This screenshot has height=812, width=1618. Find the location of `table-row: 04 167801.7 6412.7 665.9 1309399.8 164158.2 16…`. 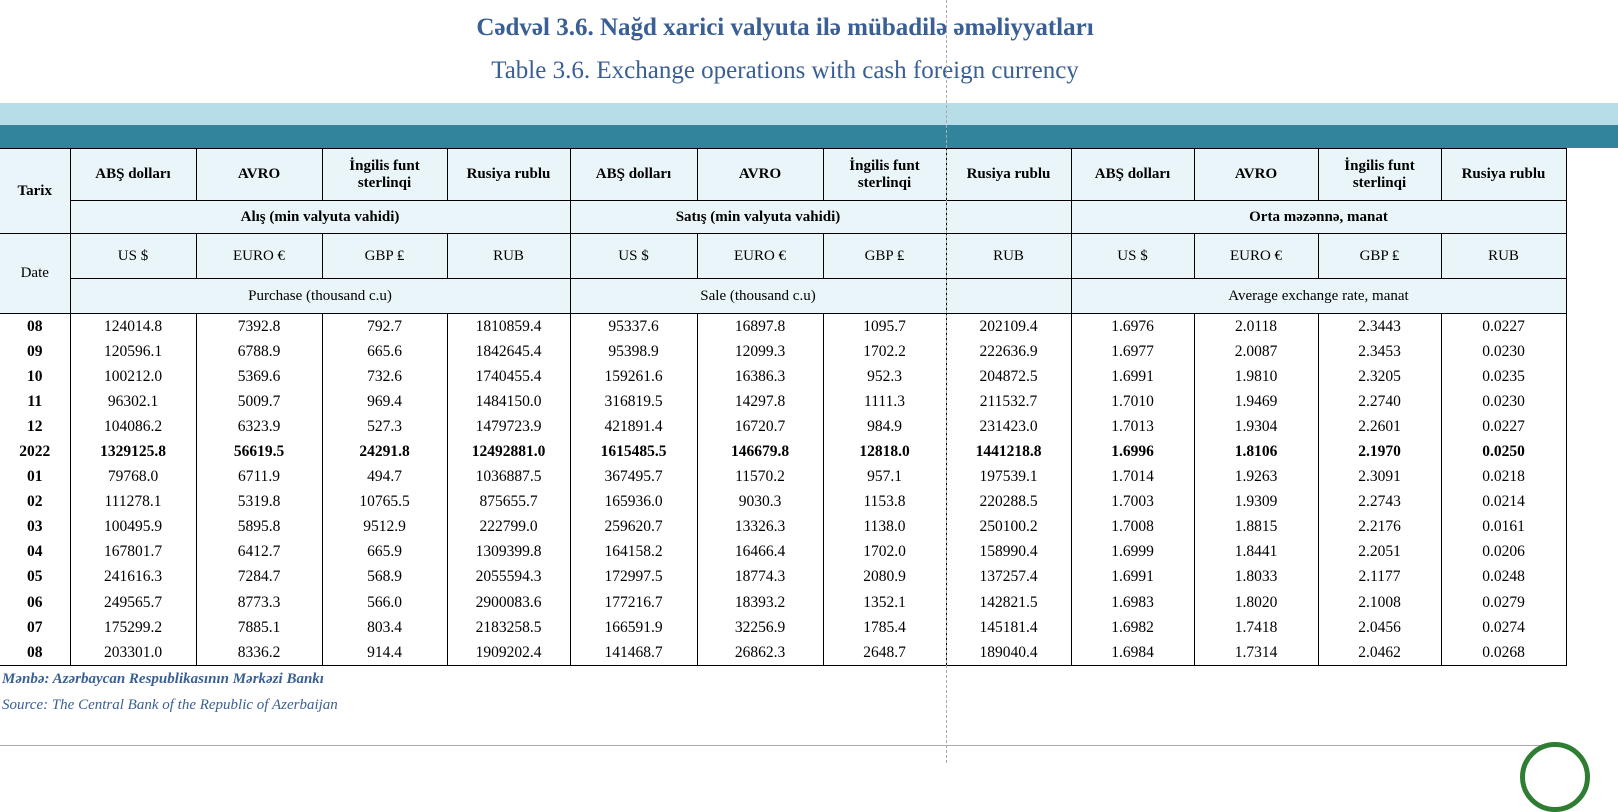

table-row: 04 167801.7 6412.7 665.9 1309399.8 164158.2 16… is located at coordinates (783, 552).